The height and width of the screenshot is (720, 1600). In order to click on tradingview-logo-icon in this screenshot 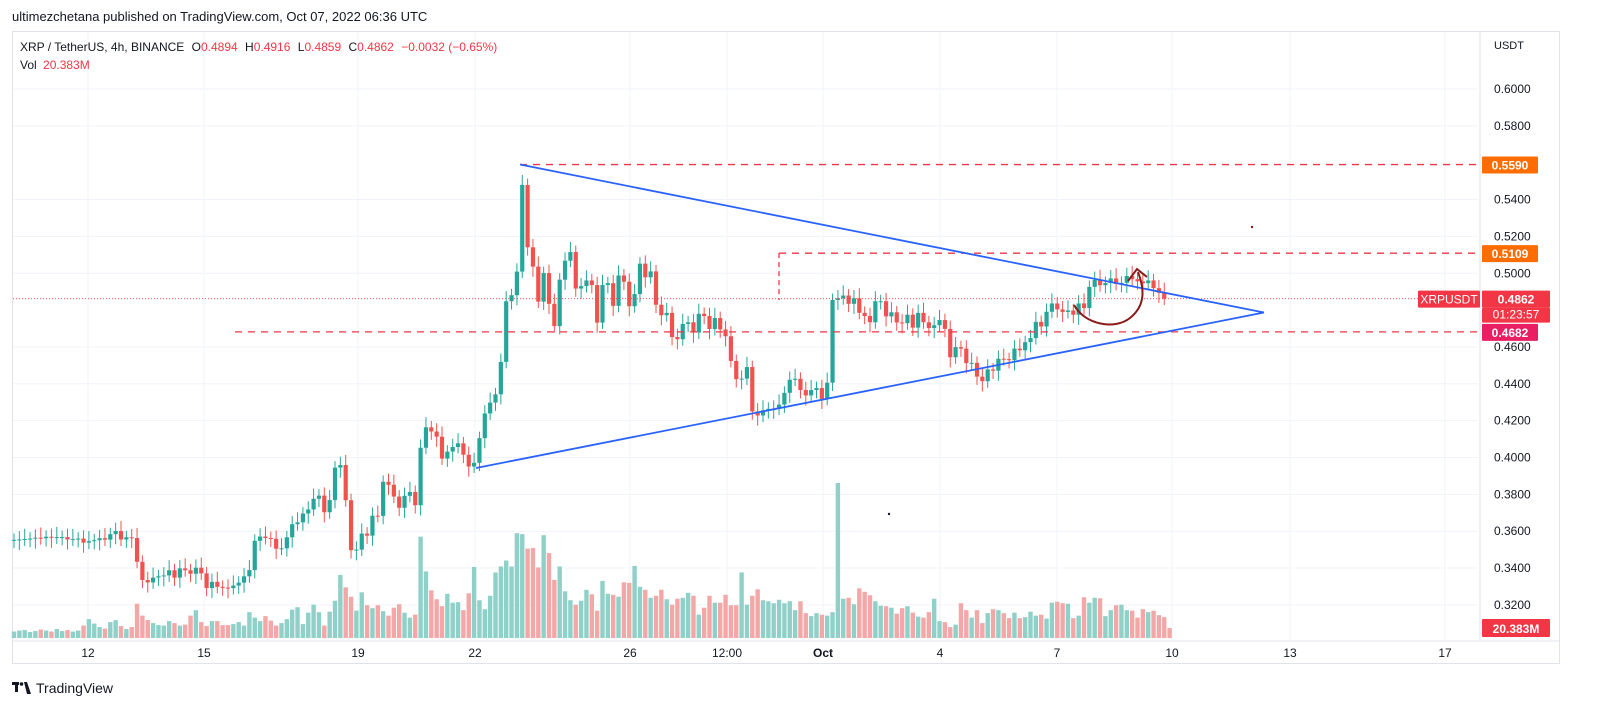, I will do `click(22, 688)`.